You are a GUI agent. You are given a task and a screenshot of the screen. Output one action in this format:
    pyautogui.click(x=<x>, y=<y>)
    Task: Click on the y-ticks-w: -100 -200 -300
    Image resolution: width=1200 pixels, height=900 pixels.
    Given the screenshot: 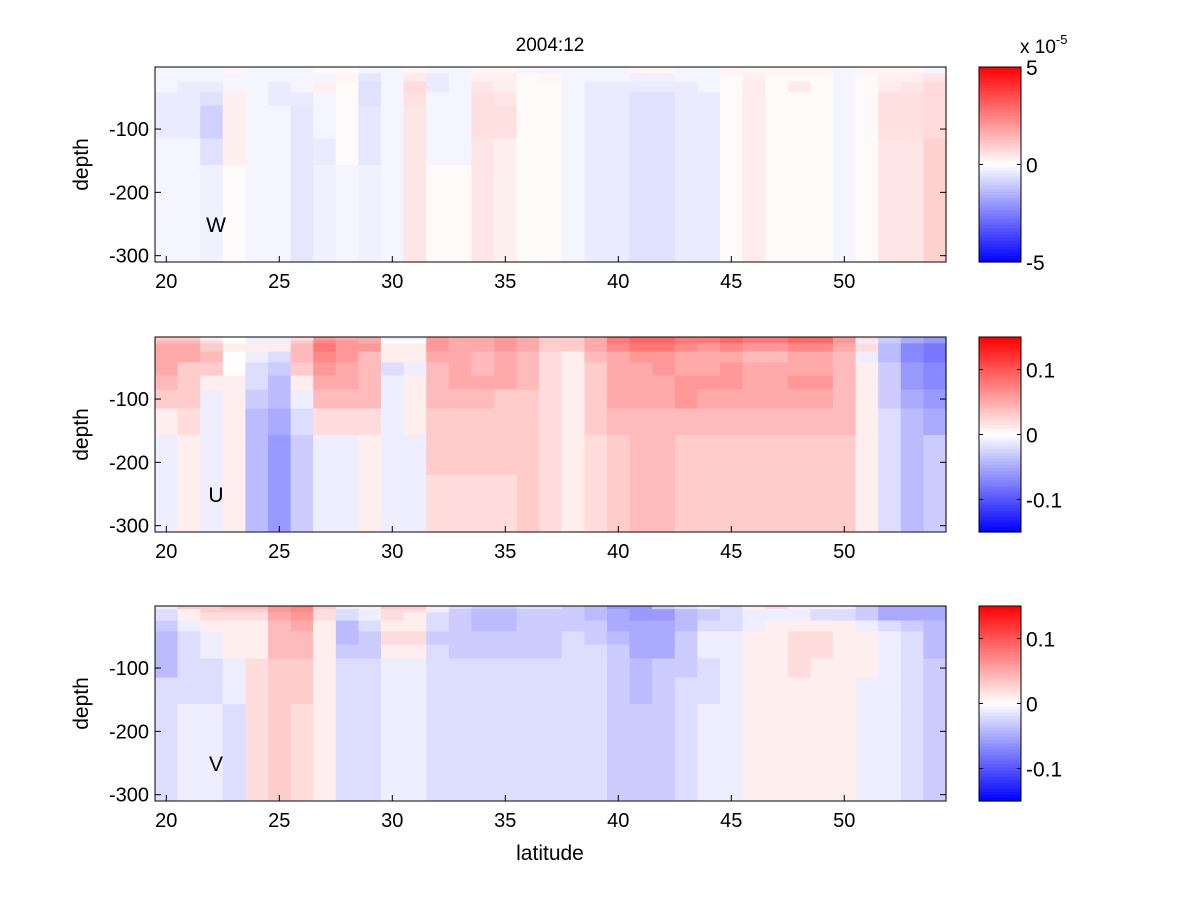 What is the action you would take?
    pyautogui.click(x=527, y=193)
    